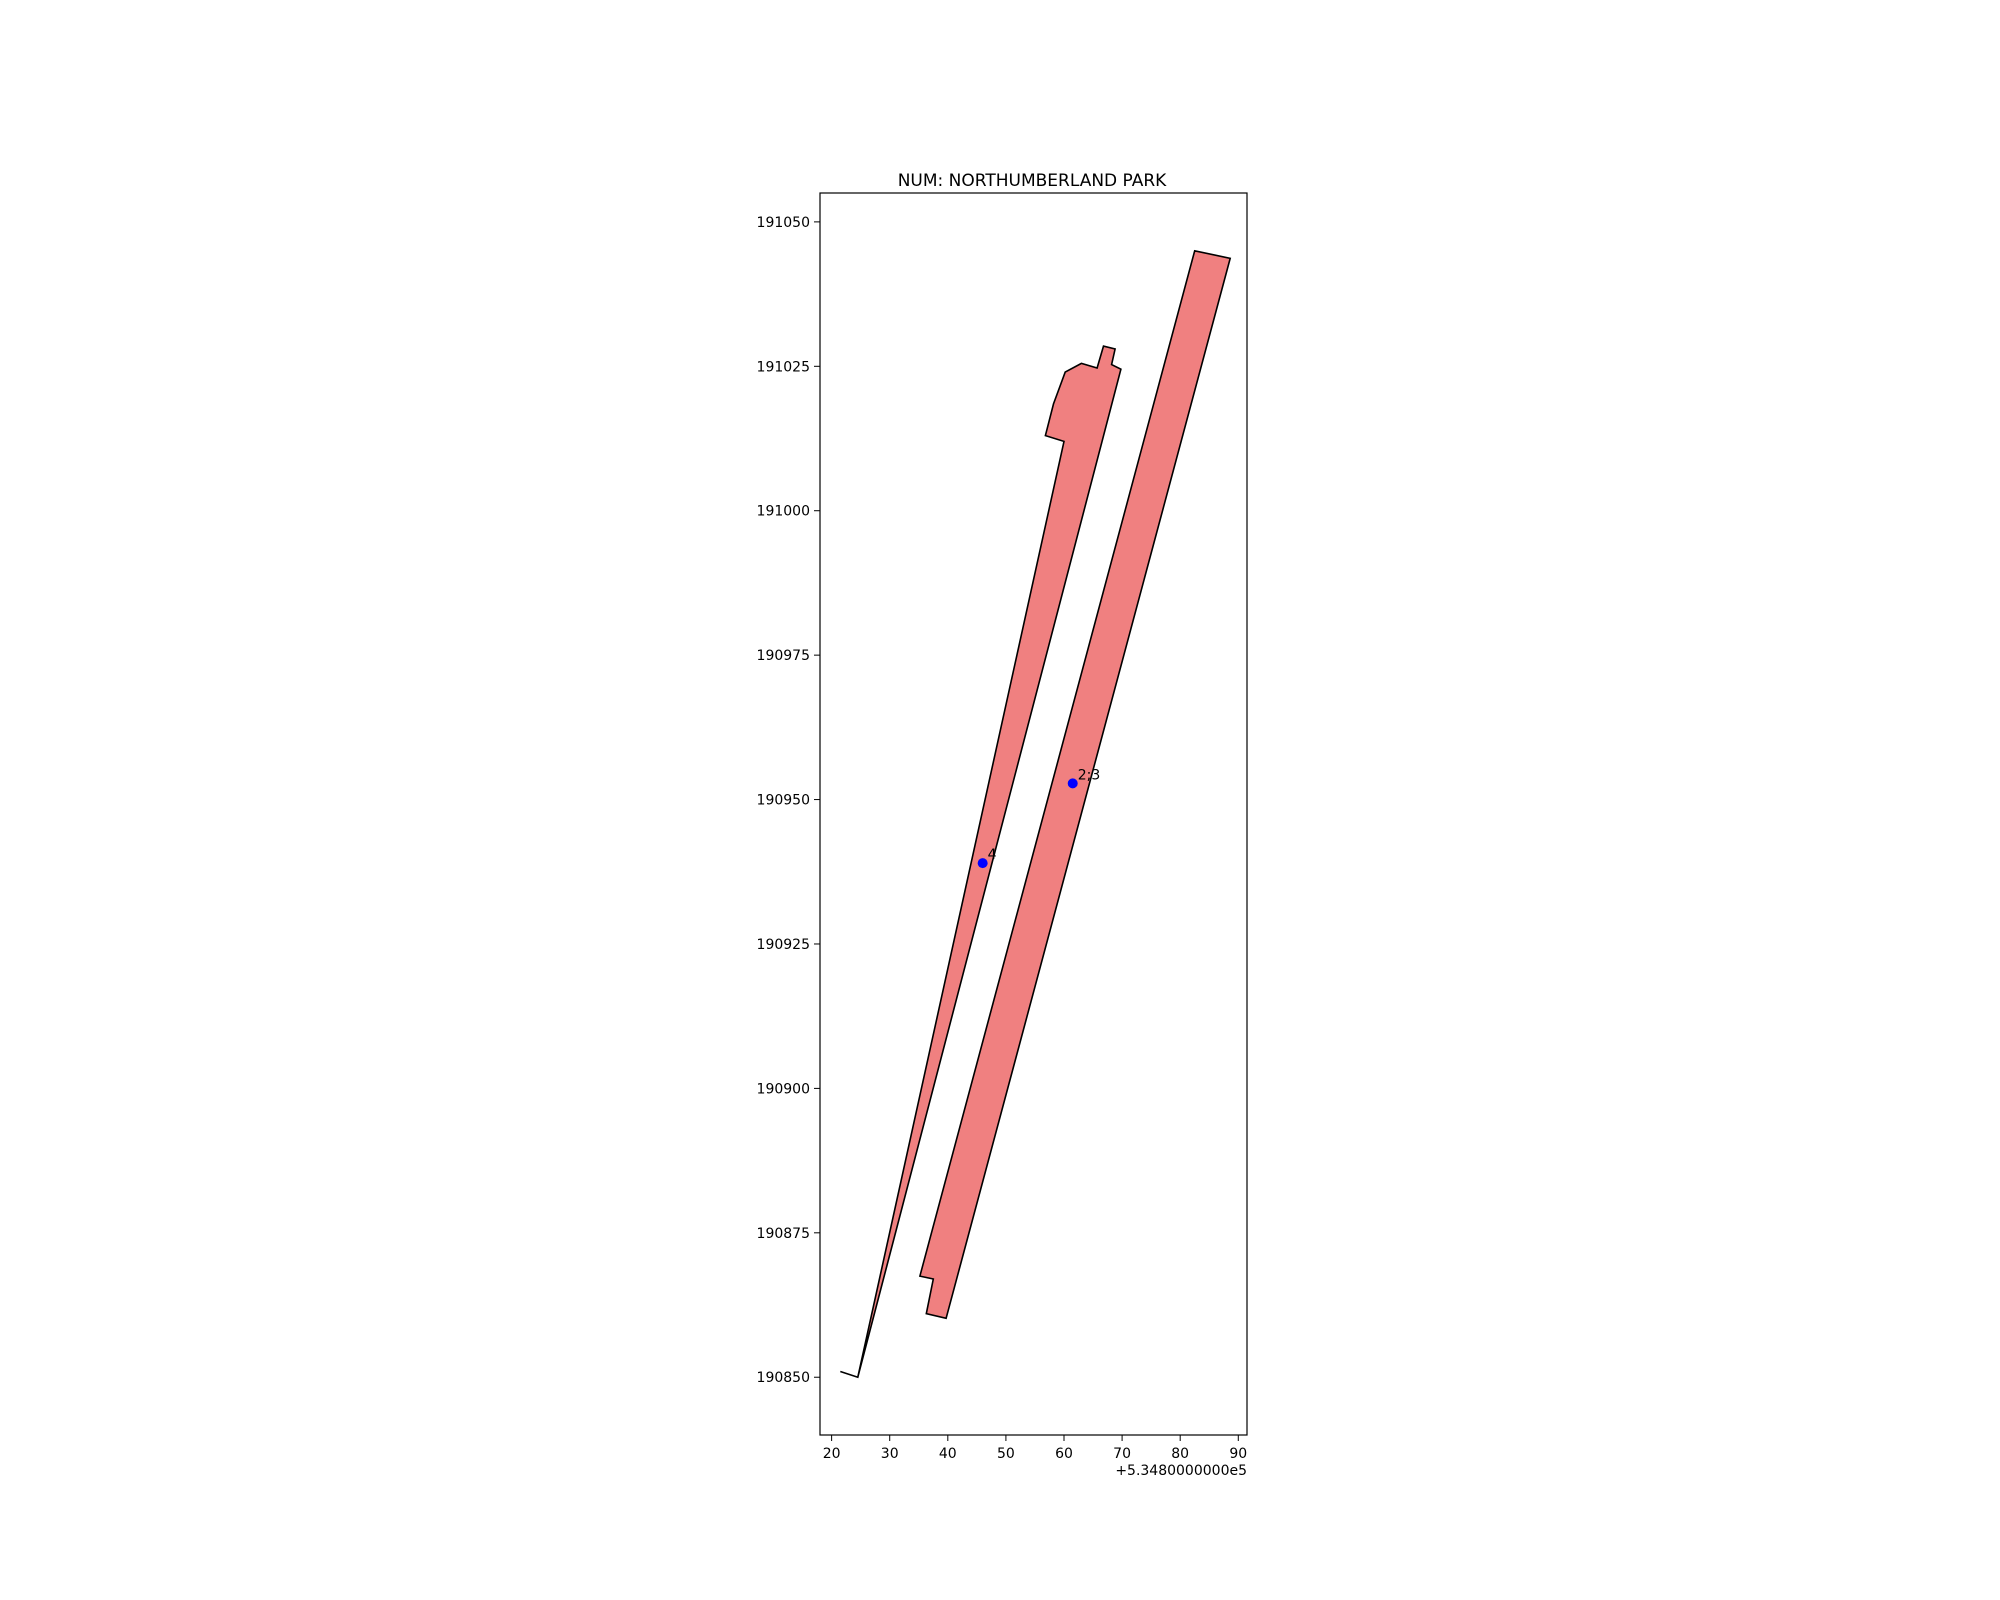 Image resolution: width=2000 pixels, height=1600 pixels. What do you see at coordinates (948, 1454) in the screenshot?
I see `x-tick-label: 40` at bounding box center [948, 1454].